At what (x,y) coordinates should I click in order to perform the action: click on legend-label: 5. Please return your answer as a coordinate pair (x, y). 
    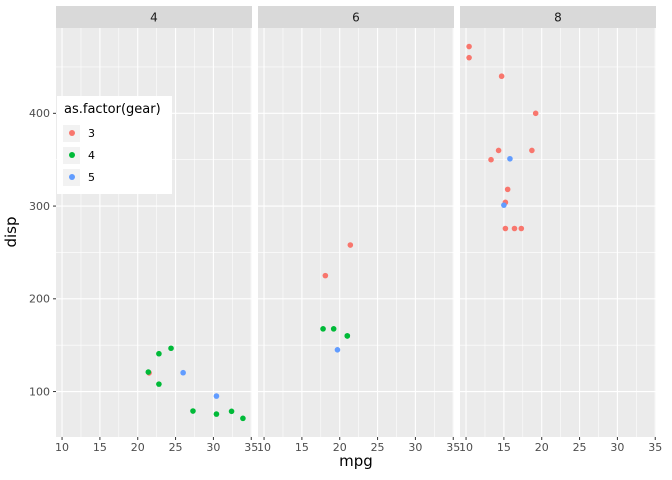
    Looking at the image, I should click on (91, 177).